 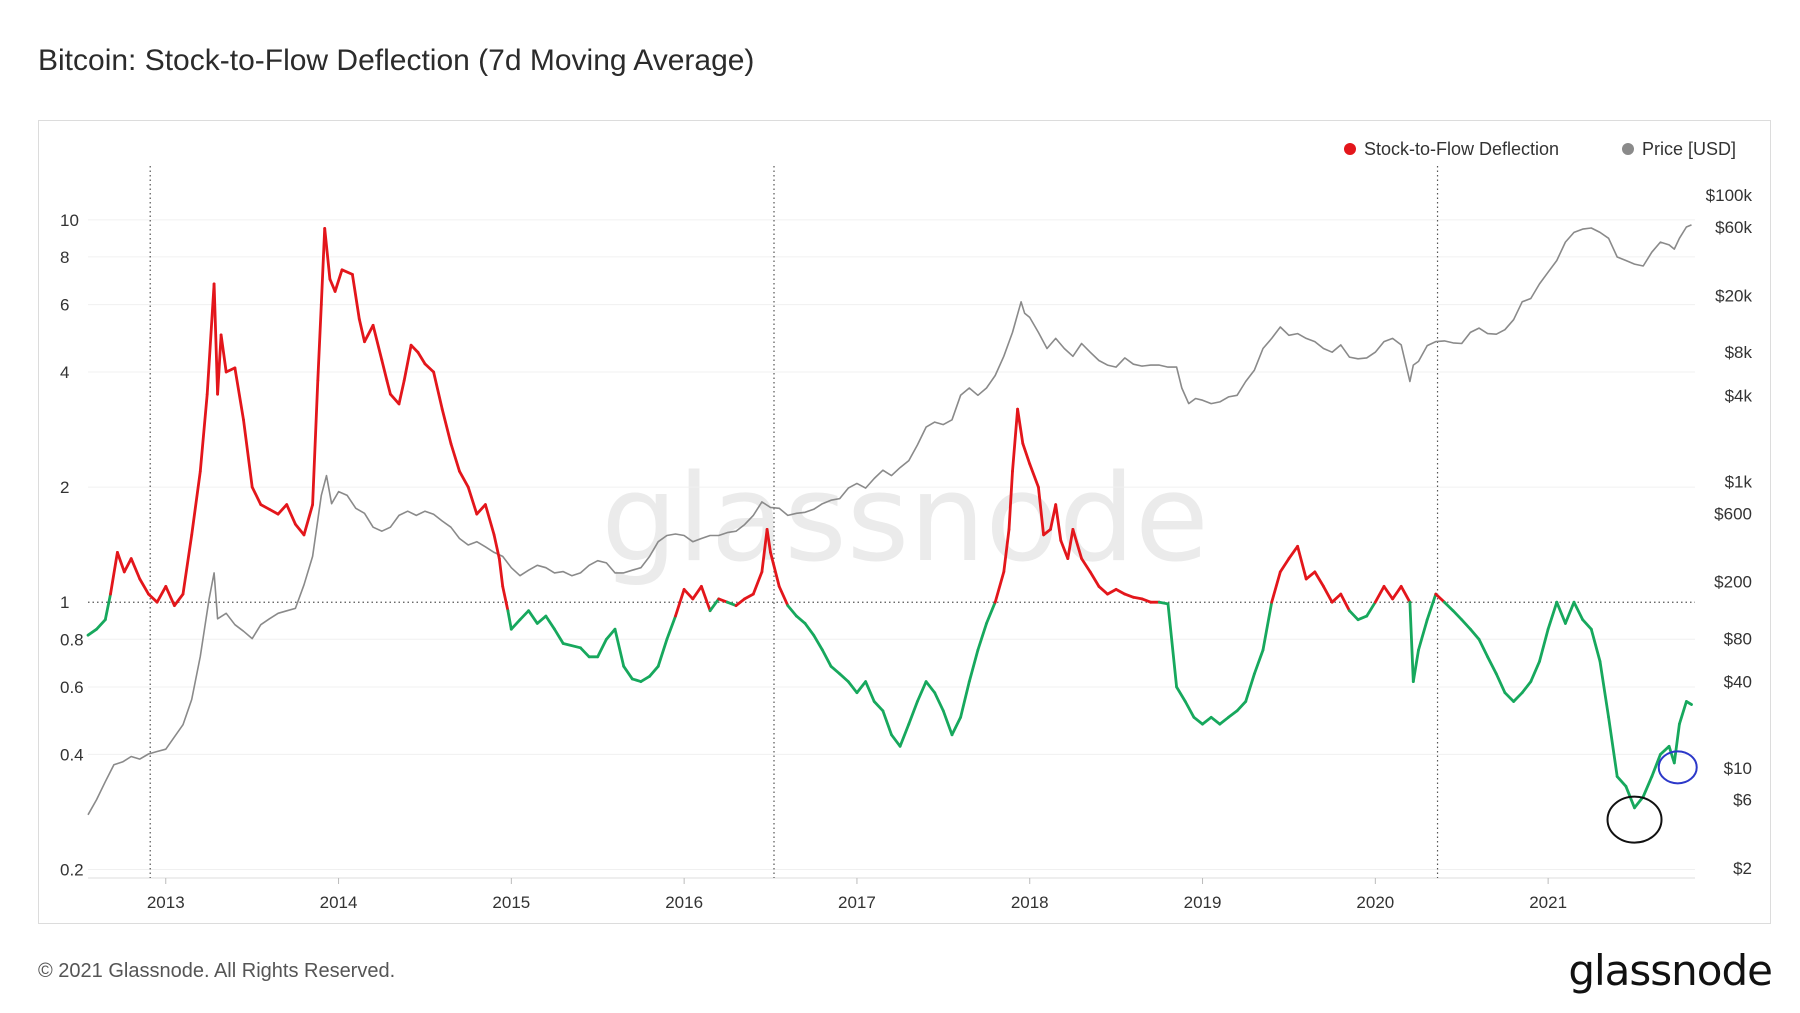 I want to click on x-tick-label: 2013, so click(x=166, y=902).